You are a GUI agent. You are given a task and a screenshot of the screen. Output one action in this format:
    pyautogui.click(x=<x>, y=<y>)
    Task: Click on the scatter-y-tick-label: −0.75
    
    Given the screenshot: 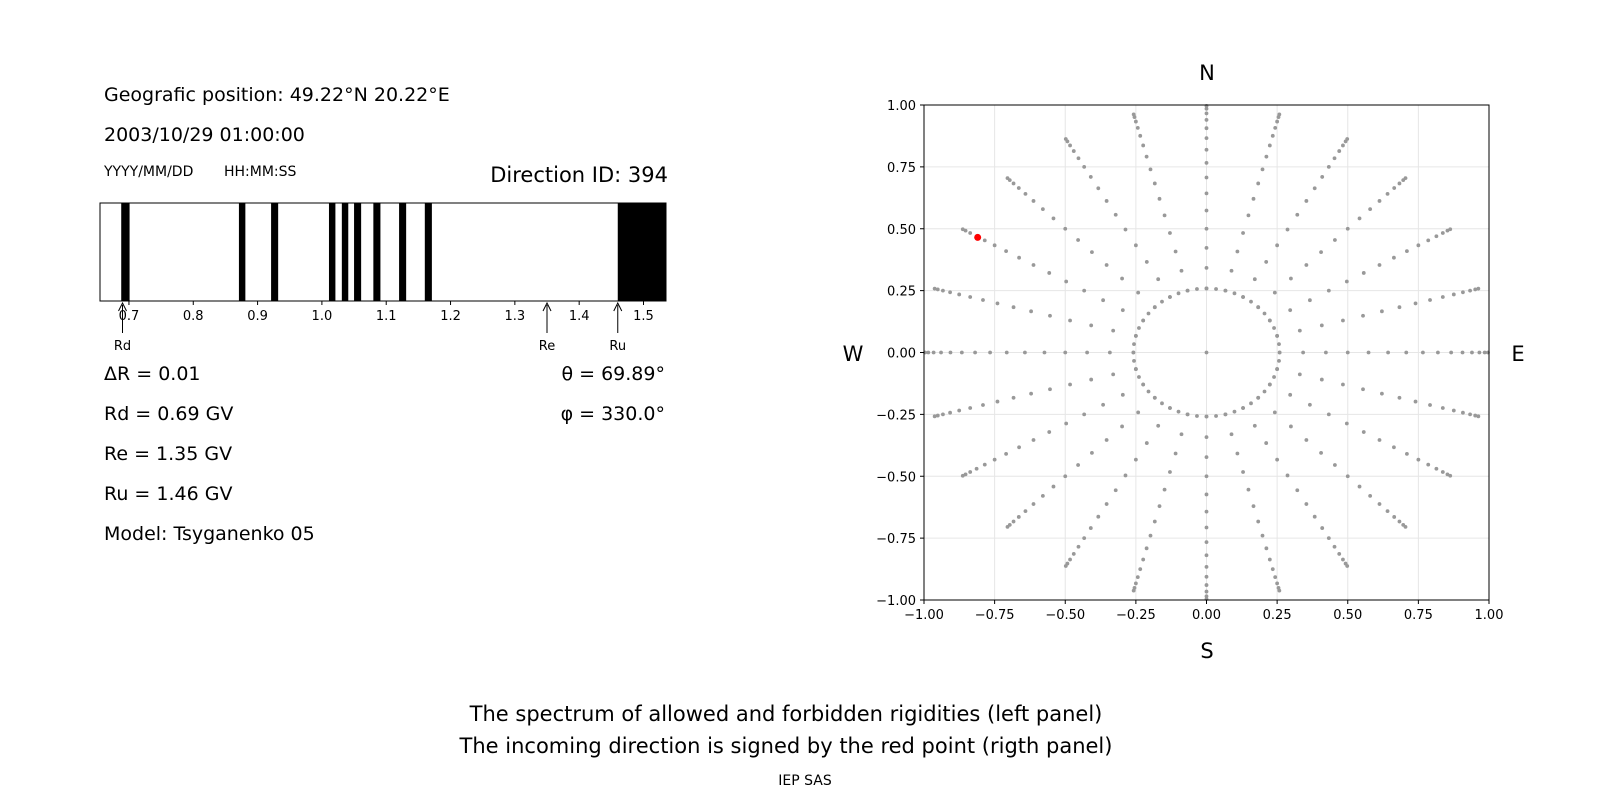 What is the action you would take?
    pyautogui.click(x=896, y=539)
    